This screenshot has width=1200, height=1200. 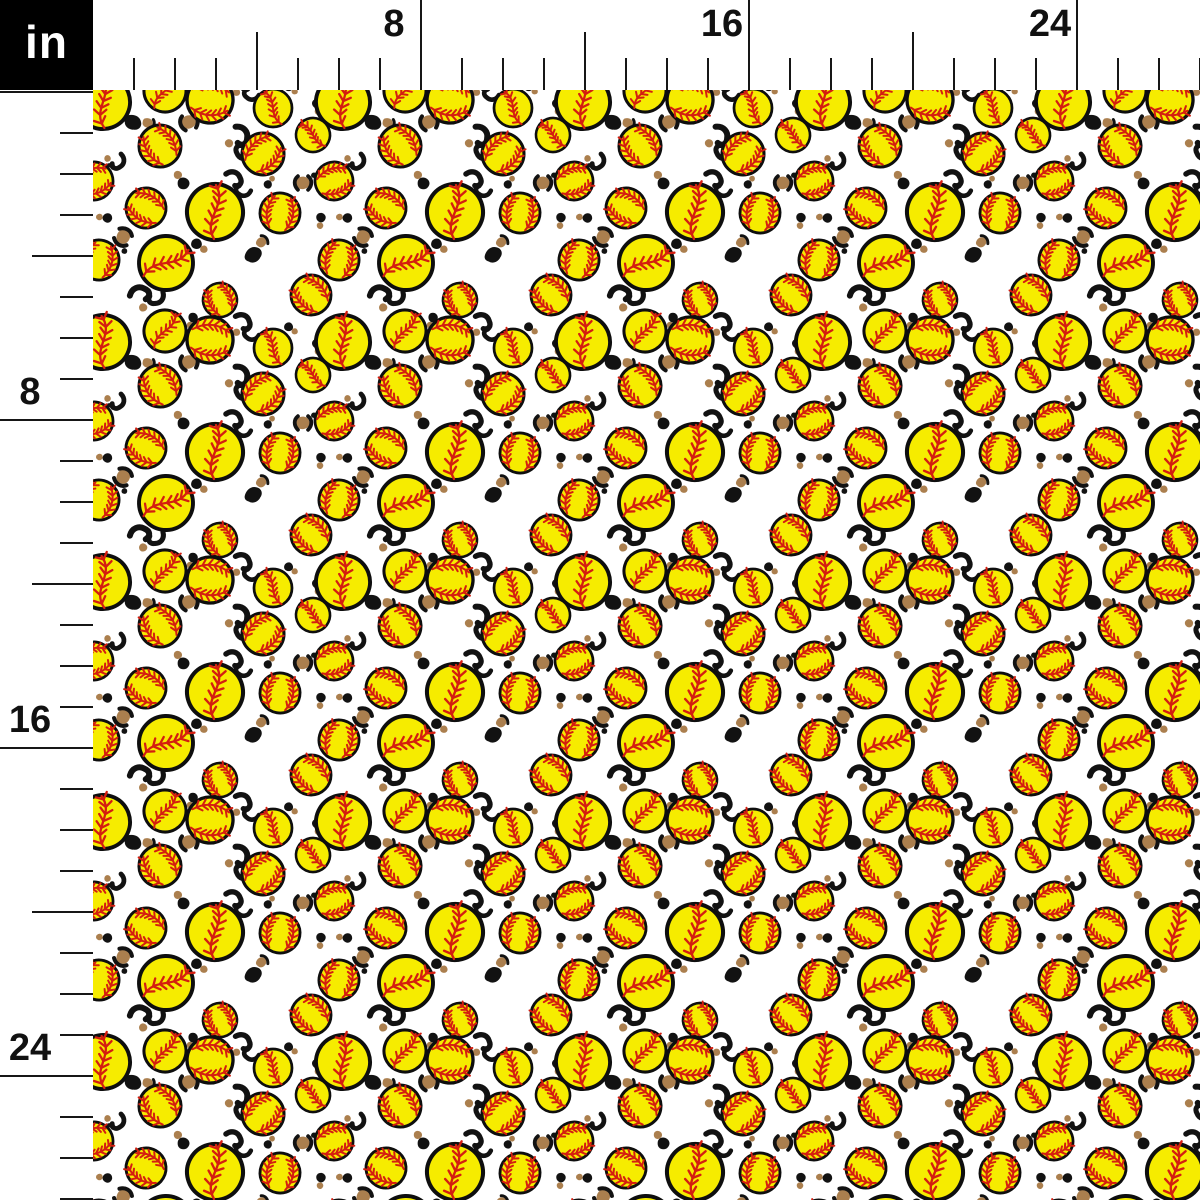 I want to click on unit-label: in, so click(x=46, y=42).